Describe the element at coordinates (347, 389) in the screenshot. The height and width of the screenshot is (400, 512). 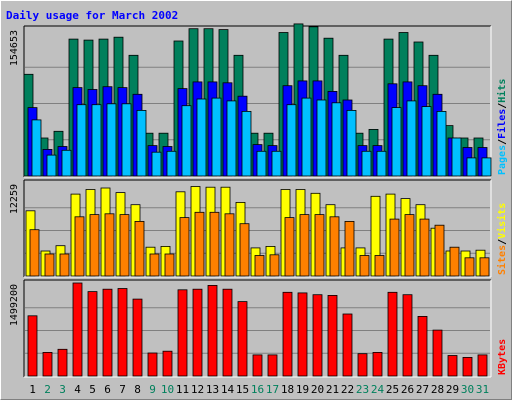
I see `x-tick-label: 22` at that location.